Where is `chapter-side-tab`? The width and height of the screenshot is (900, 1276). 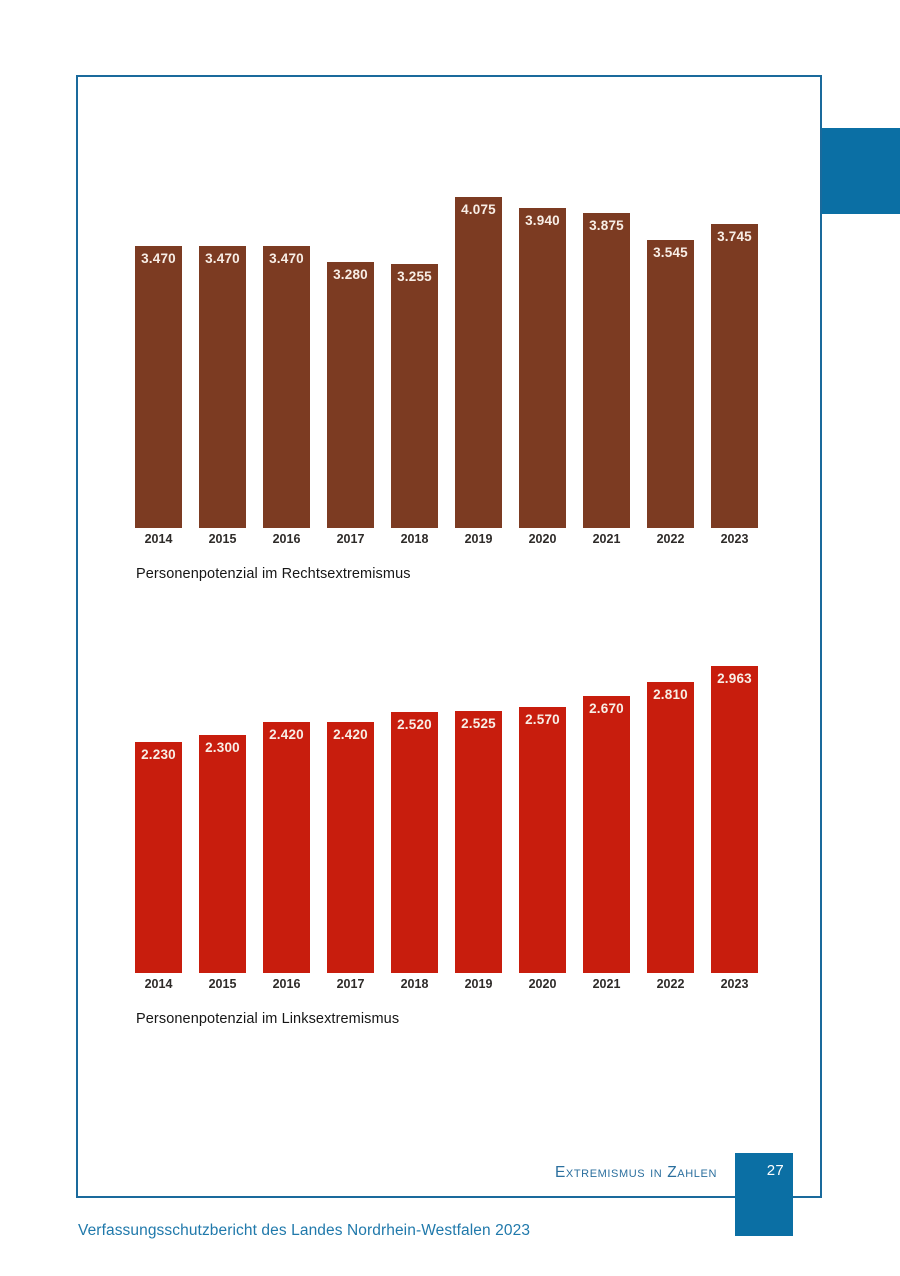 chapter-side-tab is located at coordinates (861, 171).